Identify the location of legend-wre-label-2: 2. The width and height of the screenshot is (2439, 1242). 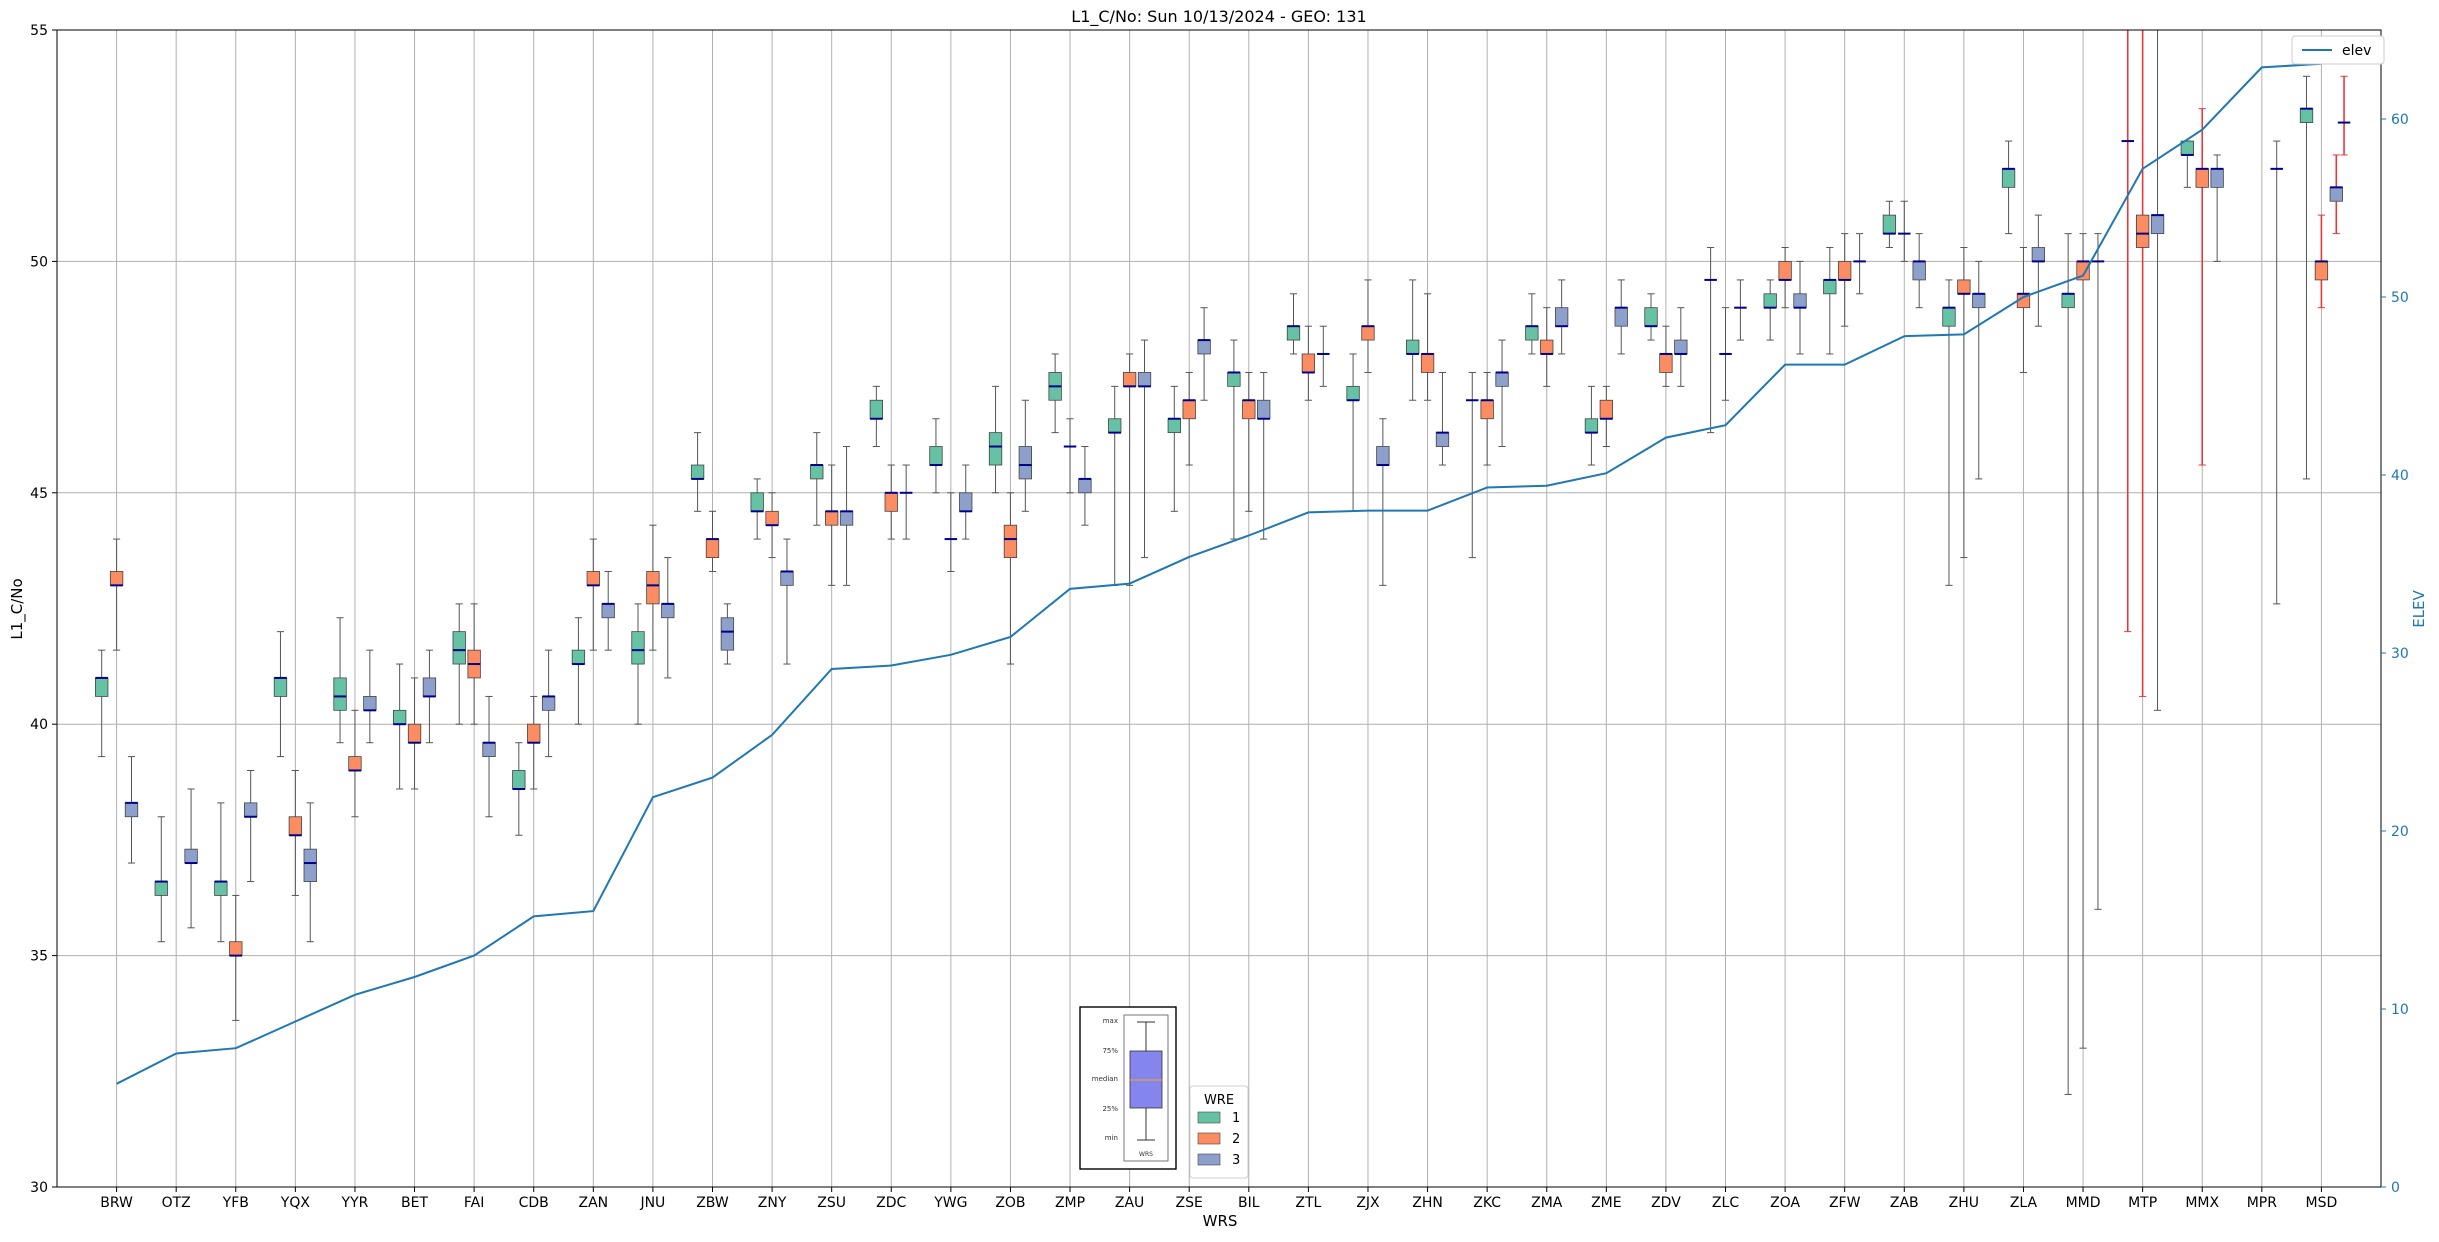
(1236, 1139).